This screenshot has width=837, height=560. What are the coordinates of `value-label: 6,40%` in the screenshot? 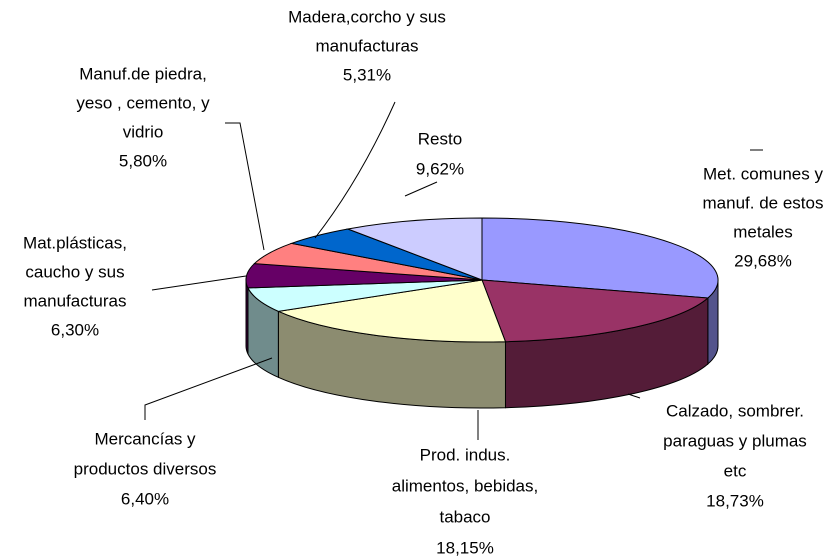 It's located at (145, 498).